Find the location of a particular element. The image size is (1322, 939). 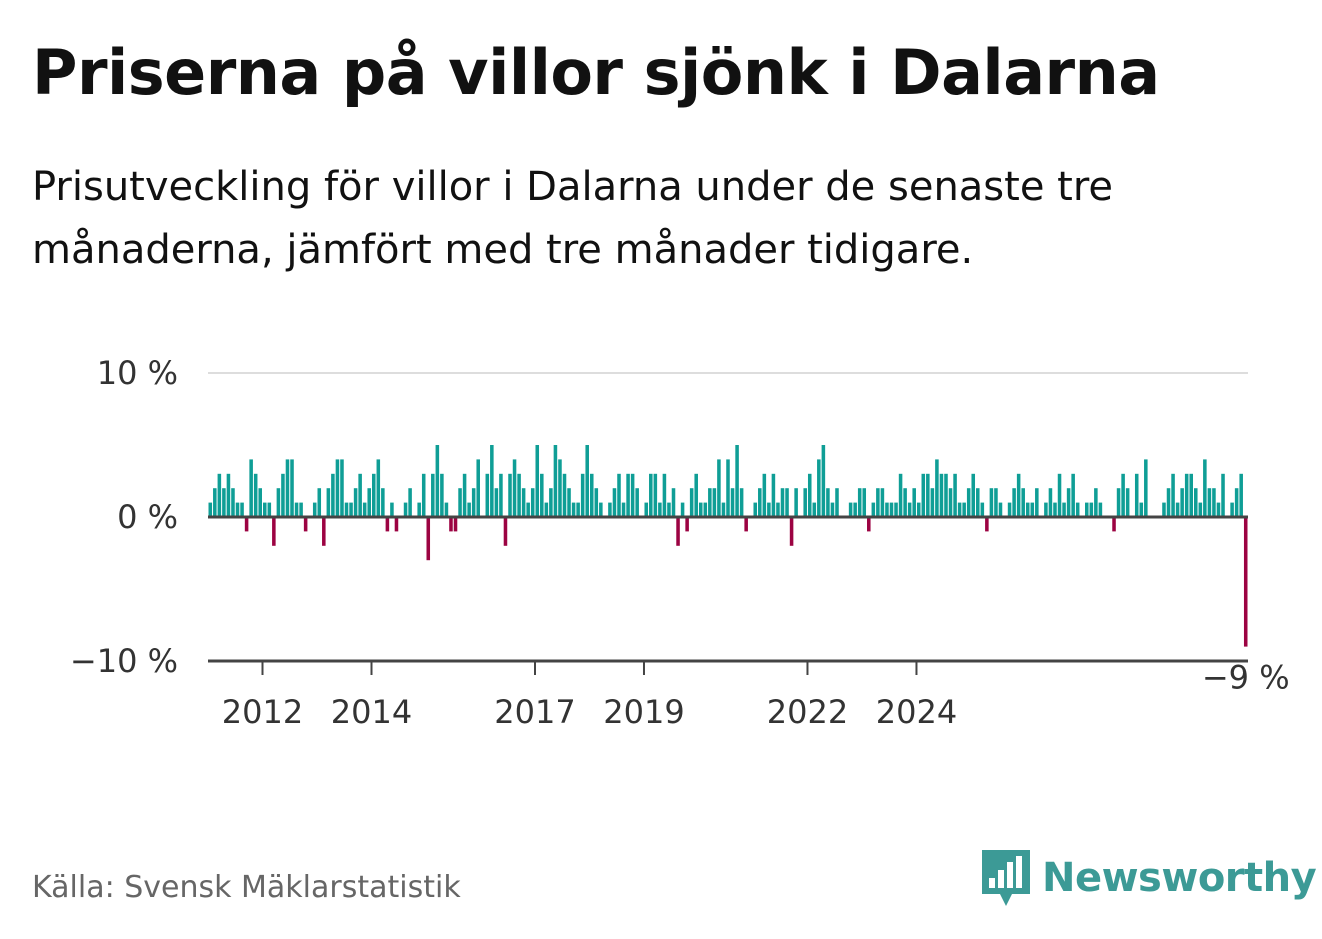

source-note: Källa: Svensk Mäklarstatistik is located at coordinates (246, 887).